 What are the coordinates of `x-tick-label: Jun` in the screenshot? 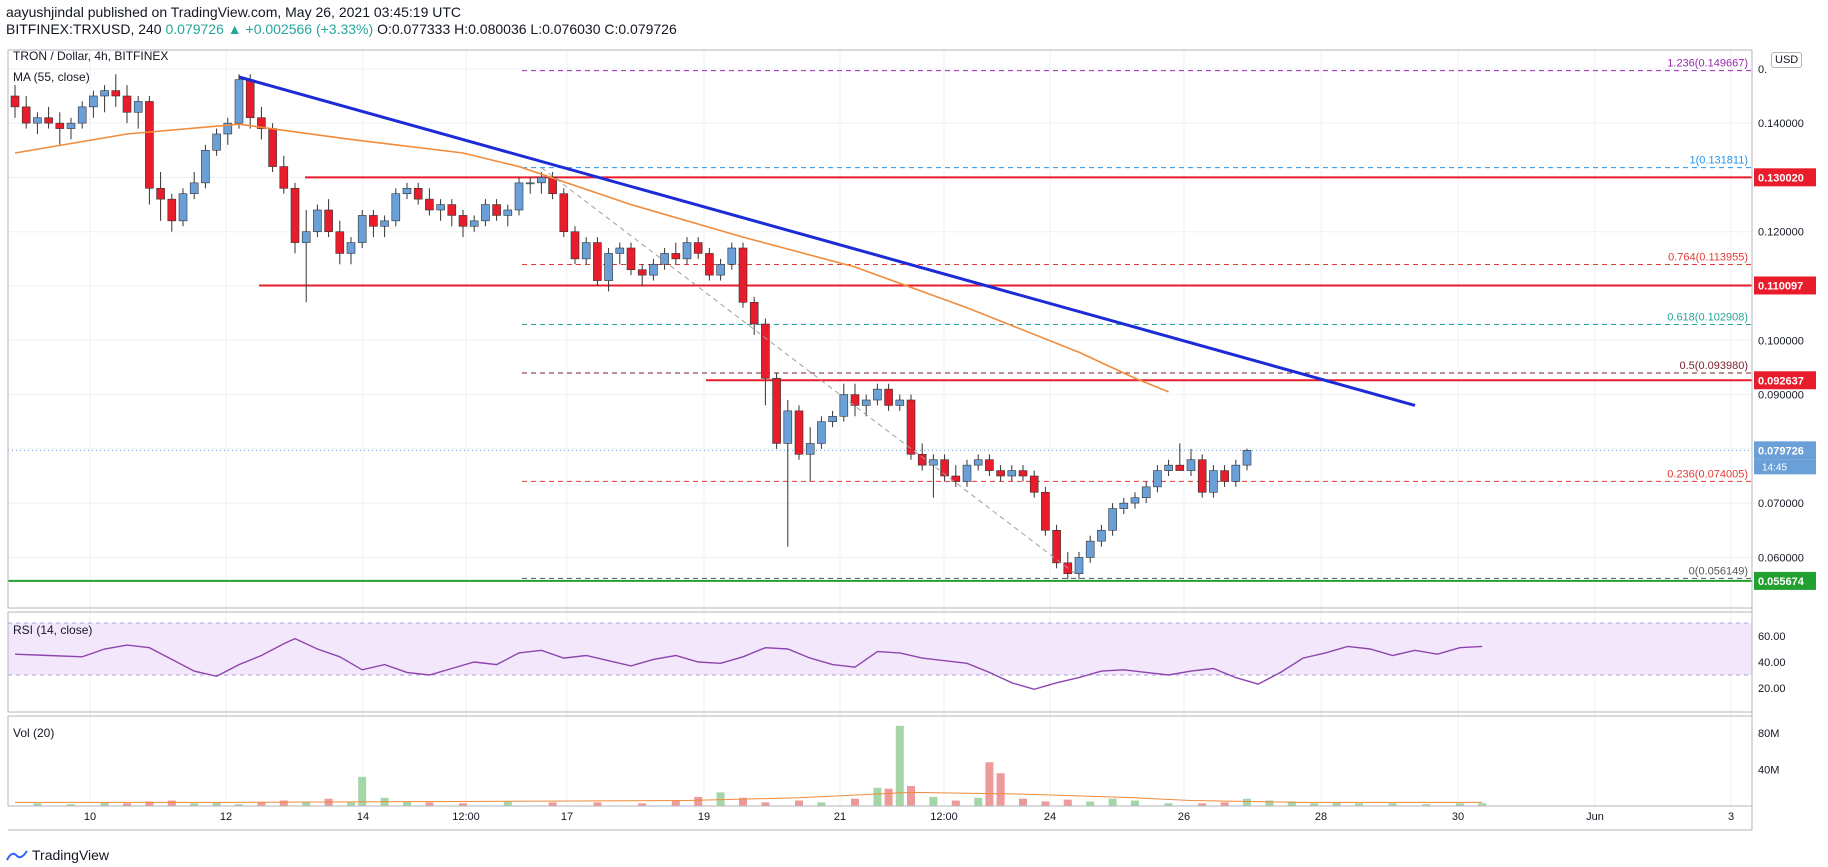 It's located at (1595, 817).